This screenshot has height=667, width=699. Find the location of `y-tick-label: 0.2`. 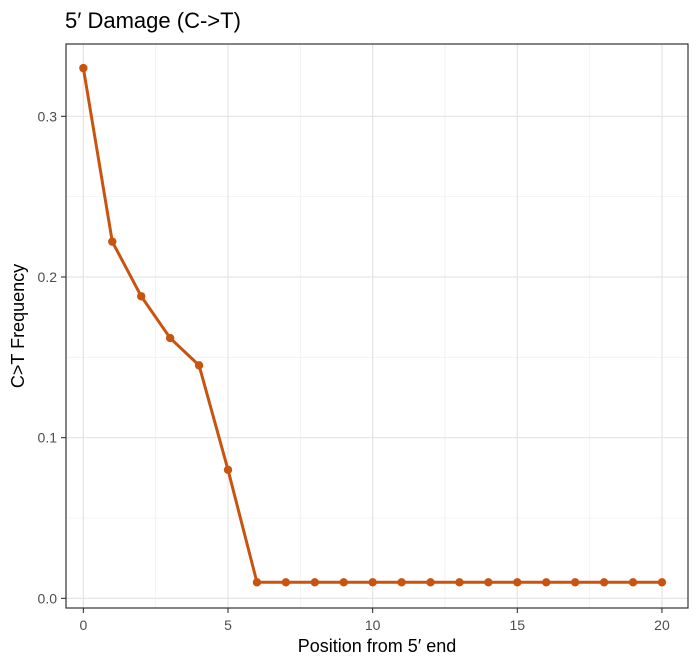

y-tick-label: 0.2 is located at coordinates (48, 277).